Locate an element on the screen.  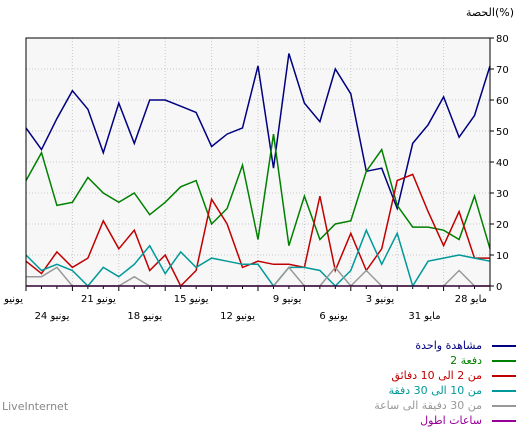
x-tick-label: 9 يونيو is located at coordinates (287, 299).